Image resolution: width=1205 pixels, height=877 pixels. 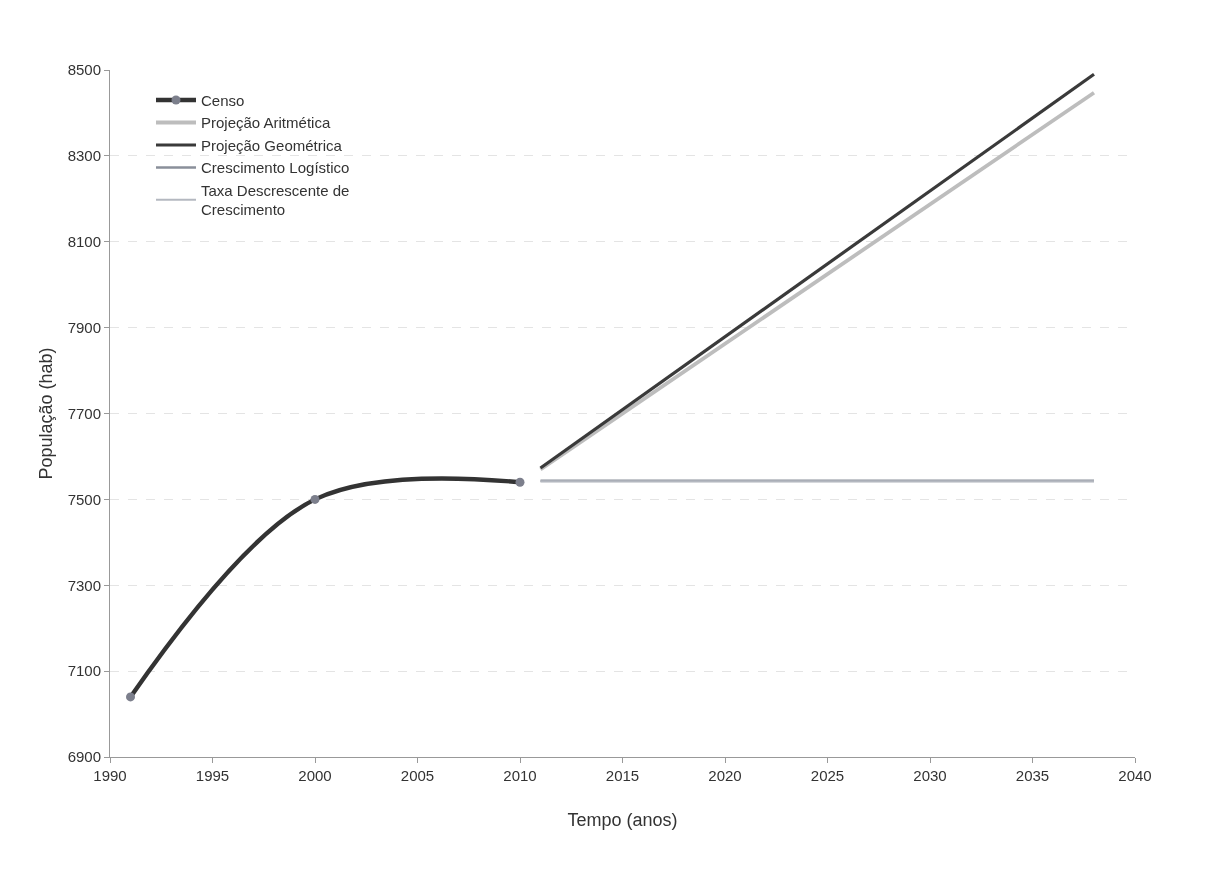 What do you see at coordinates (84, 757) in the screenshot?
I see `y-tick-label: 6900` at bounding box center [84, 757].